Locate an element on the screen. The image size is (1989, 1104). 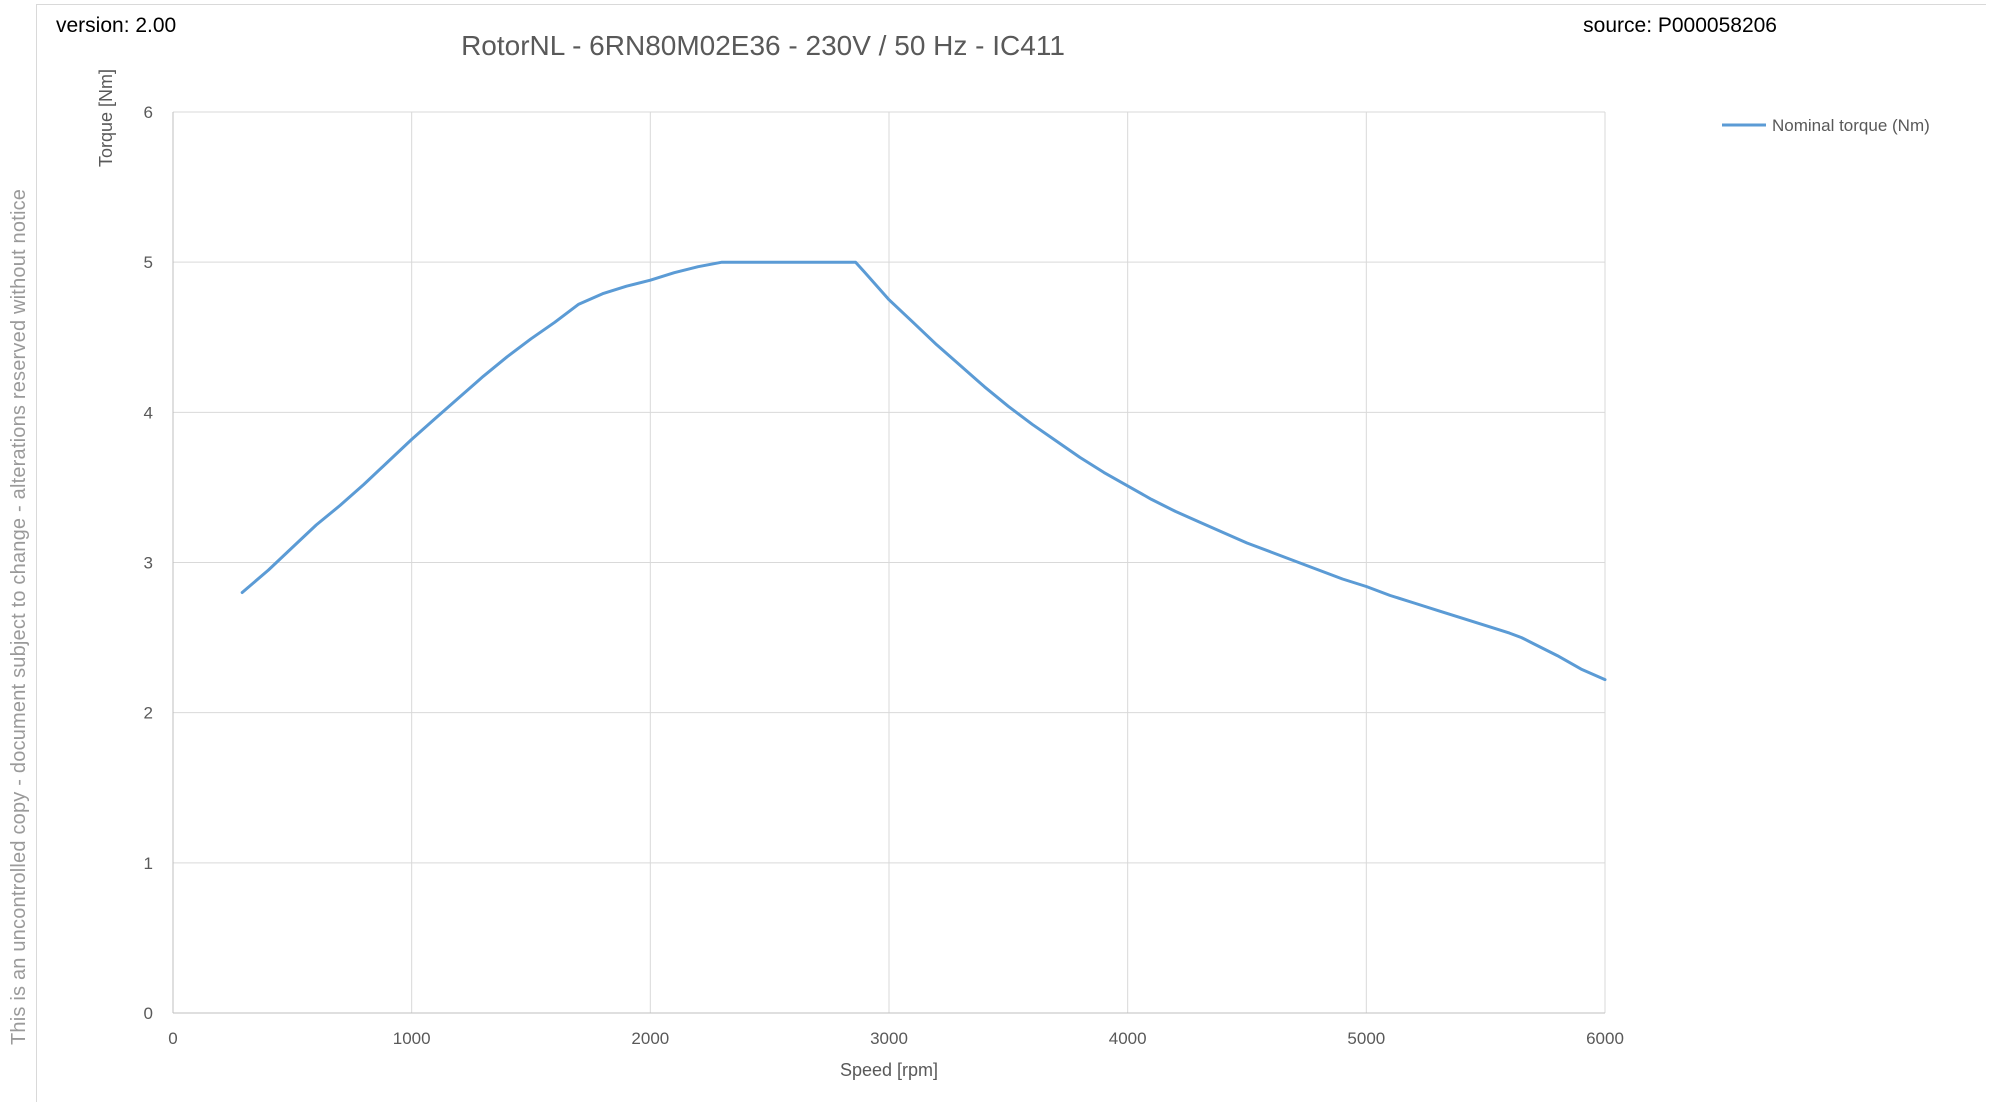
y-tick-label: 3 is located at coordinates (148, 563).